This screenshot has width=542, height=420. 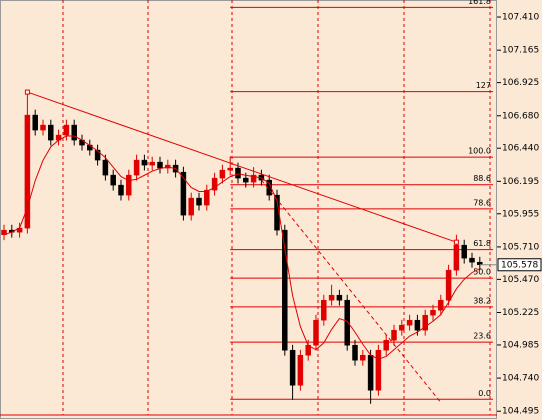 What do you see at coordinates (520, 345) in the screenshot?
I see `y-tick-label: 104.985` at bounding box center [520, 345].